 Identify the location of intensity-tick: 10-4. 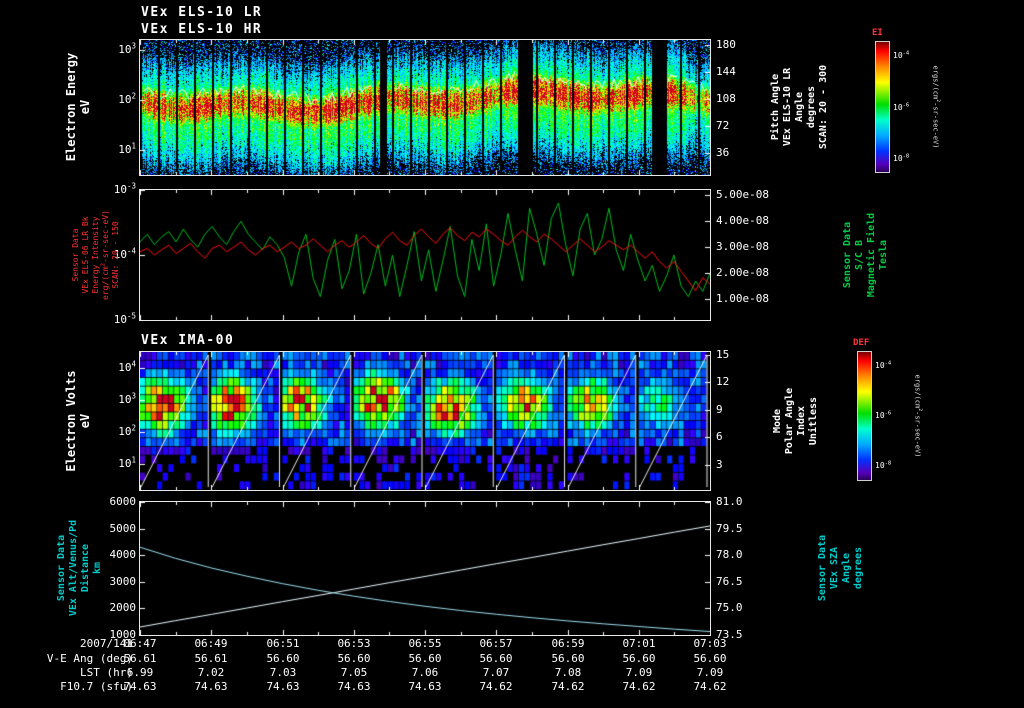
(124, 253).